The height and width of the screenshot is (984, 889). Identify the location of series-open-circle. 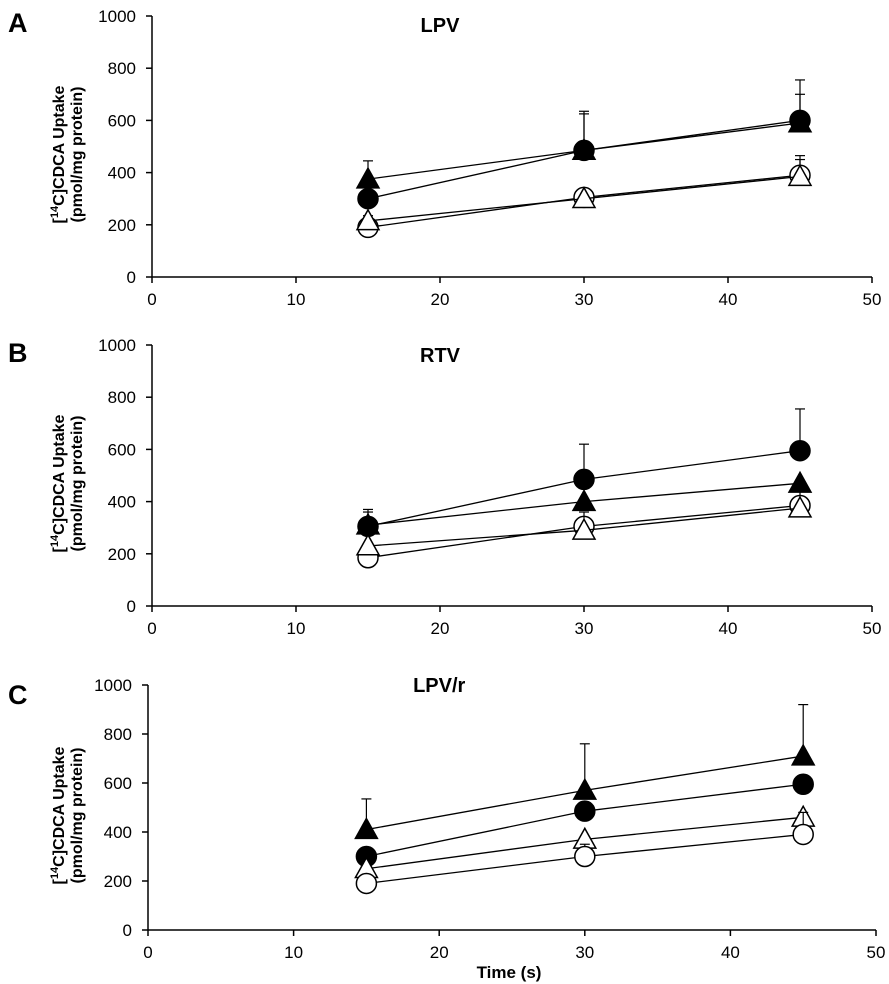
(584, 853).